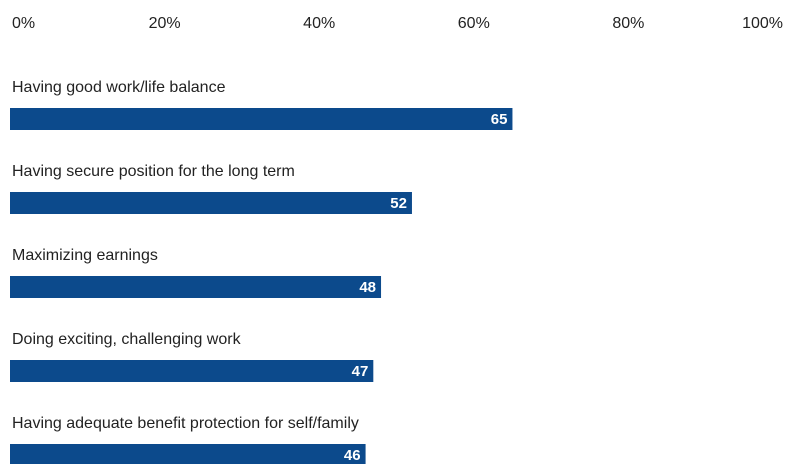 This screenshot has width=785, height=464. What do you see at coordinates (153, 171) in the screenshot?
I see `category-label: Having secure position for the long term` at bounding box center [153, 171].